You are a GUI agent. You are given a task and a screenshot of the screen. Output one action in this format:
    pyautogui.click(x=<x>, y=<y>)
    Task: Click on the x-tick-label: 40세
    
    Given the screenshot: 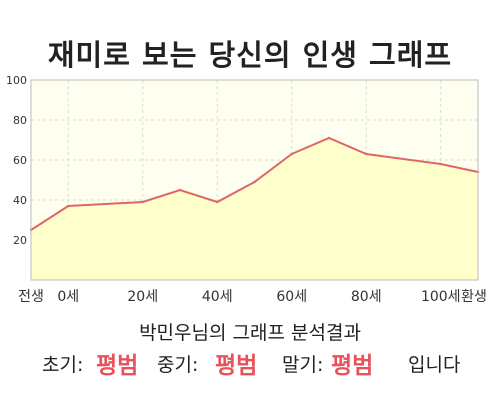 What is the action you would take?
    pyautogui.click(x=217, y=297)
    